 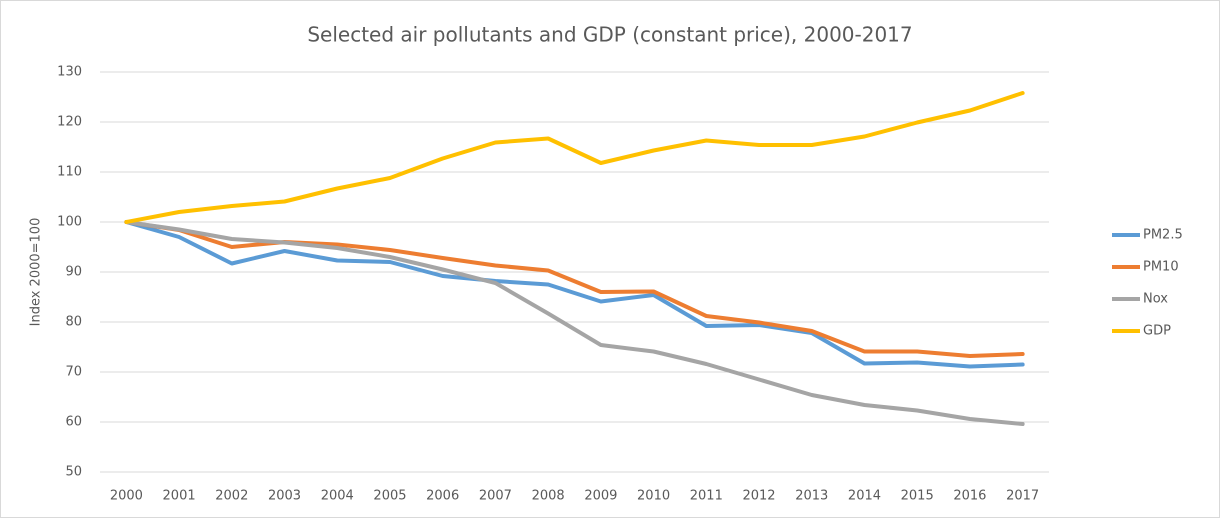 What do you see at coordinates (706, 496) in the screenshot?
I see `x-tick-label: 2011` at bounding box center [706, 496].